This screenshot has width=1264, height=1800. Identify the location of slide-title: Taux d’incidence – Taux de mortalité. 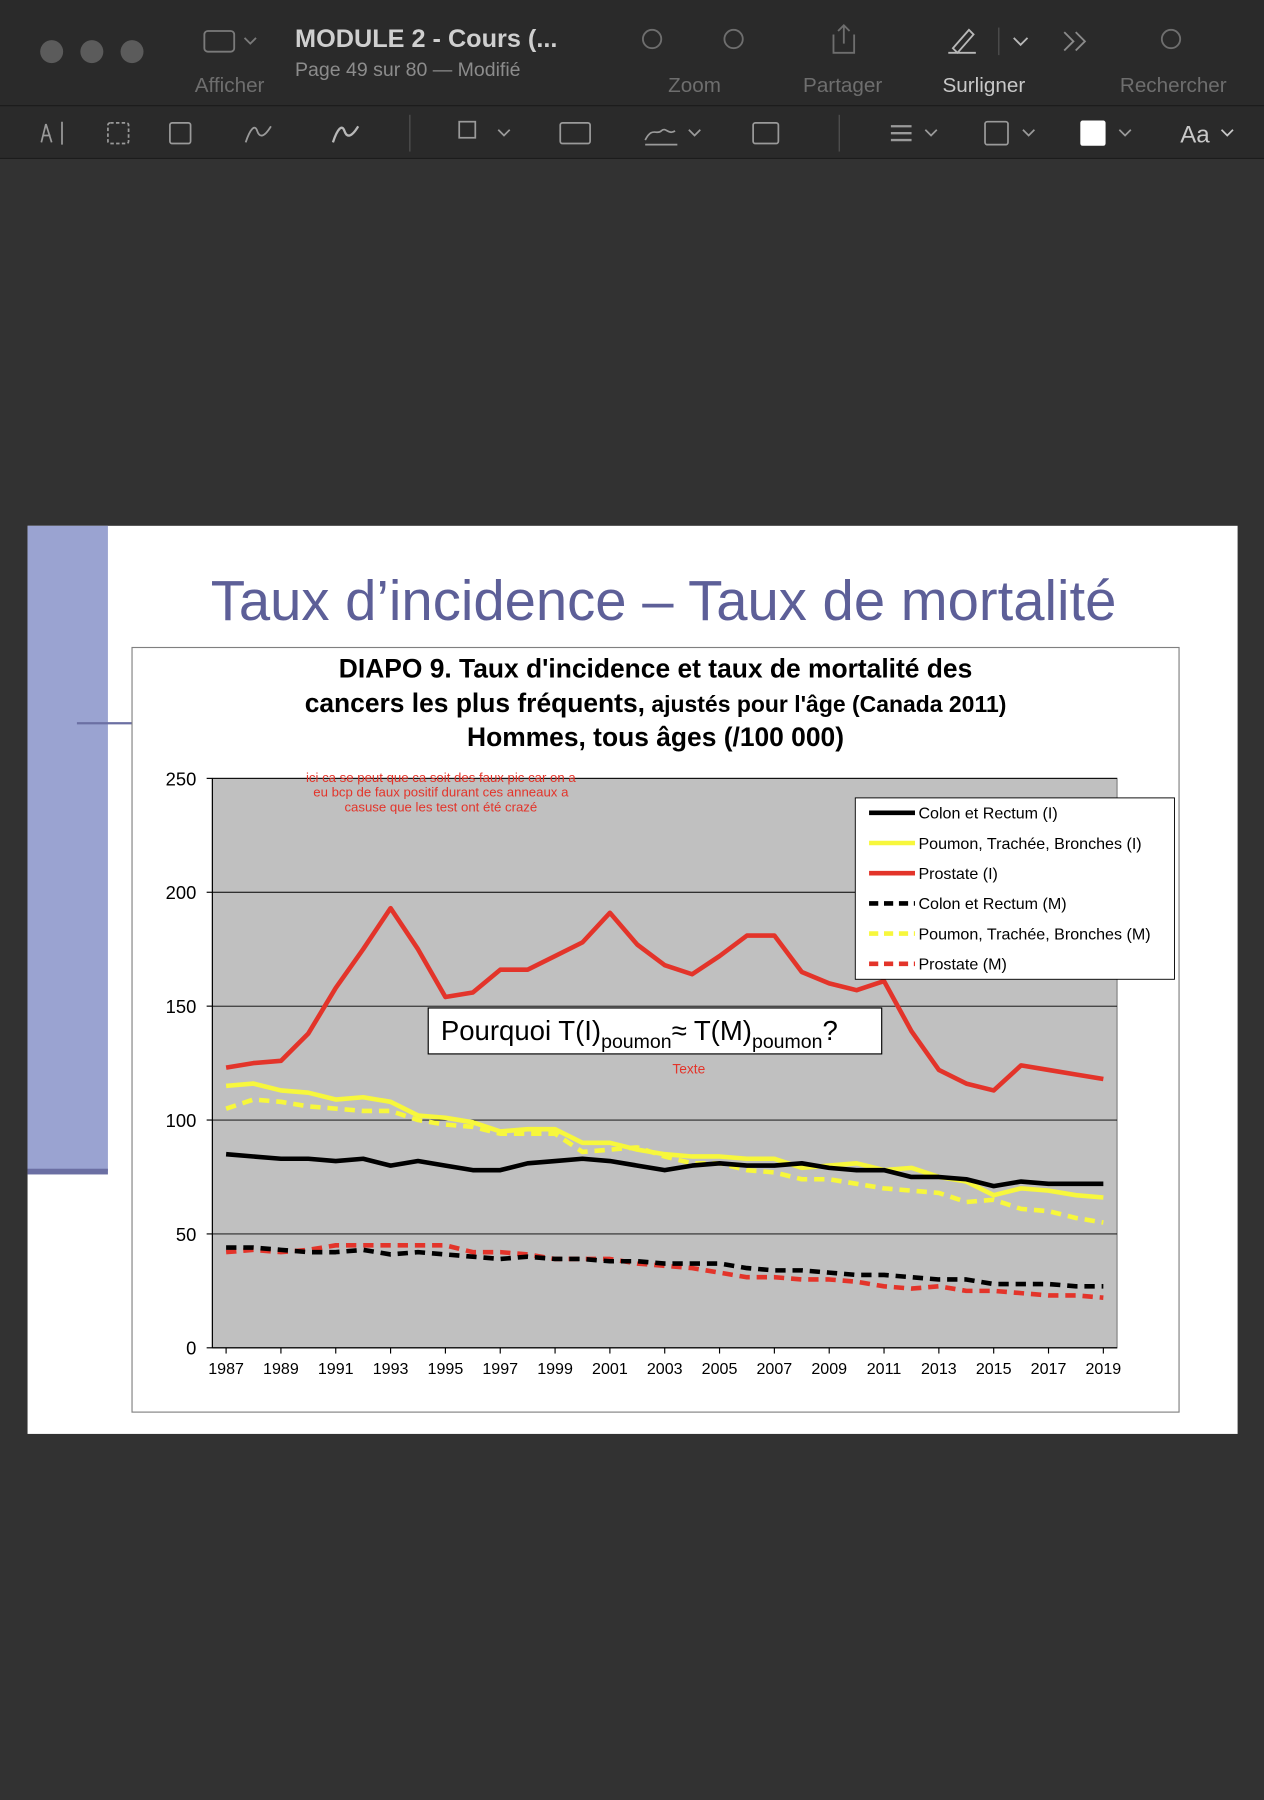
(664, 600).